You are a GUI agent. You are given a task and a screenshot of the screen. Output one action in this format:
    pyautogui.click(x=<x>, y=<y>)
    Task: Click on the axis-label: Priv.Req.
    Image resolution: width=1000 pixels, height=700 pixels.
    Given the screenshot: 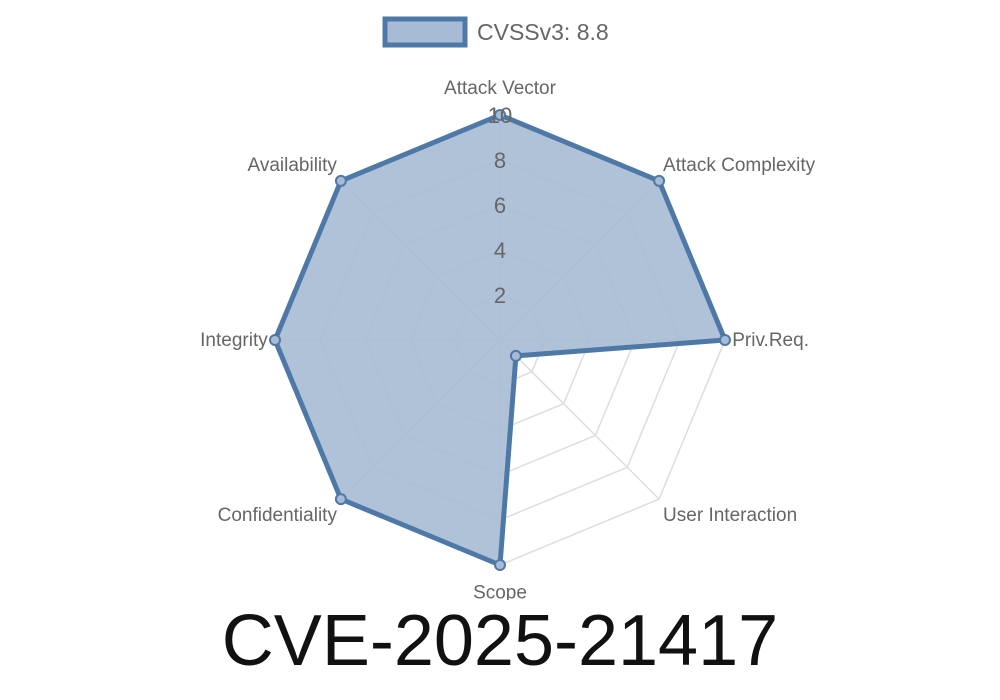 What is the action you would take?
    pyautogui.click(x=770, y=340)
    